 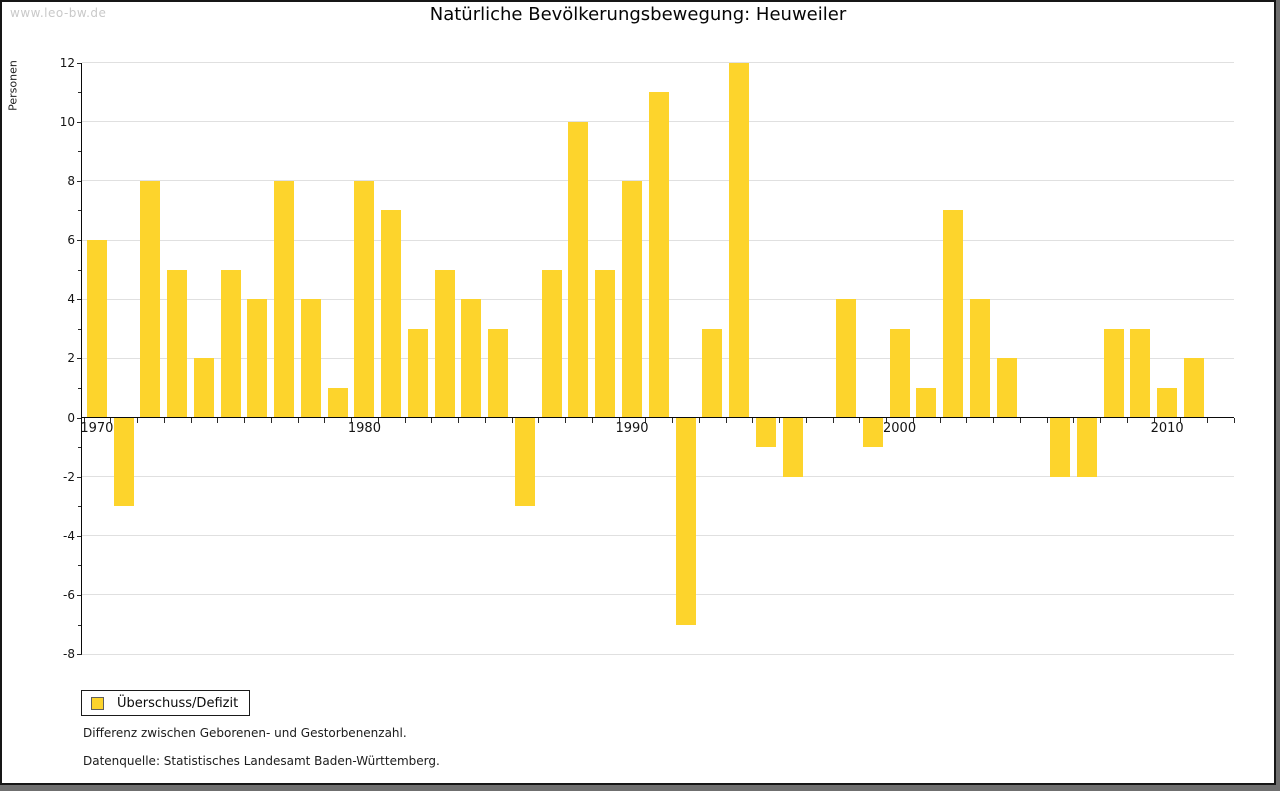 I want to click on bar-2001, so click(x=926, y=402).